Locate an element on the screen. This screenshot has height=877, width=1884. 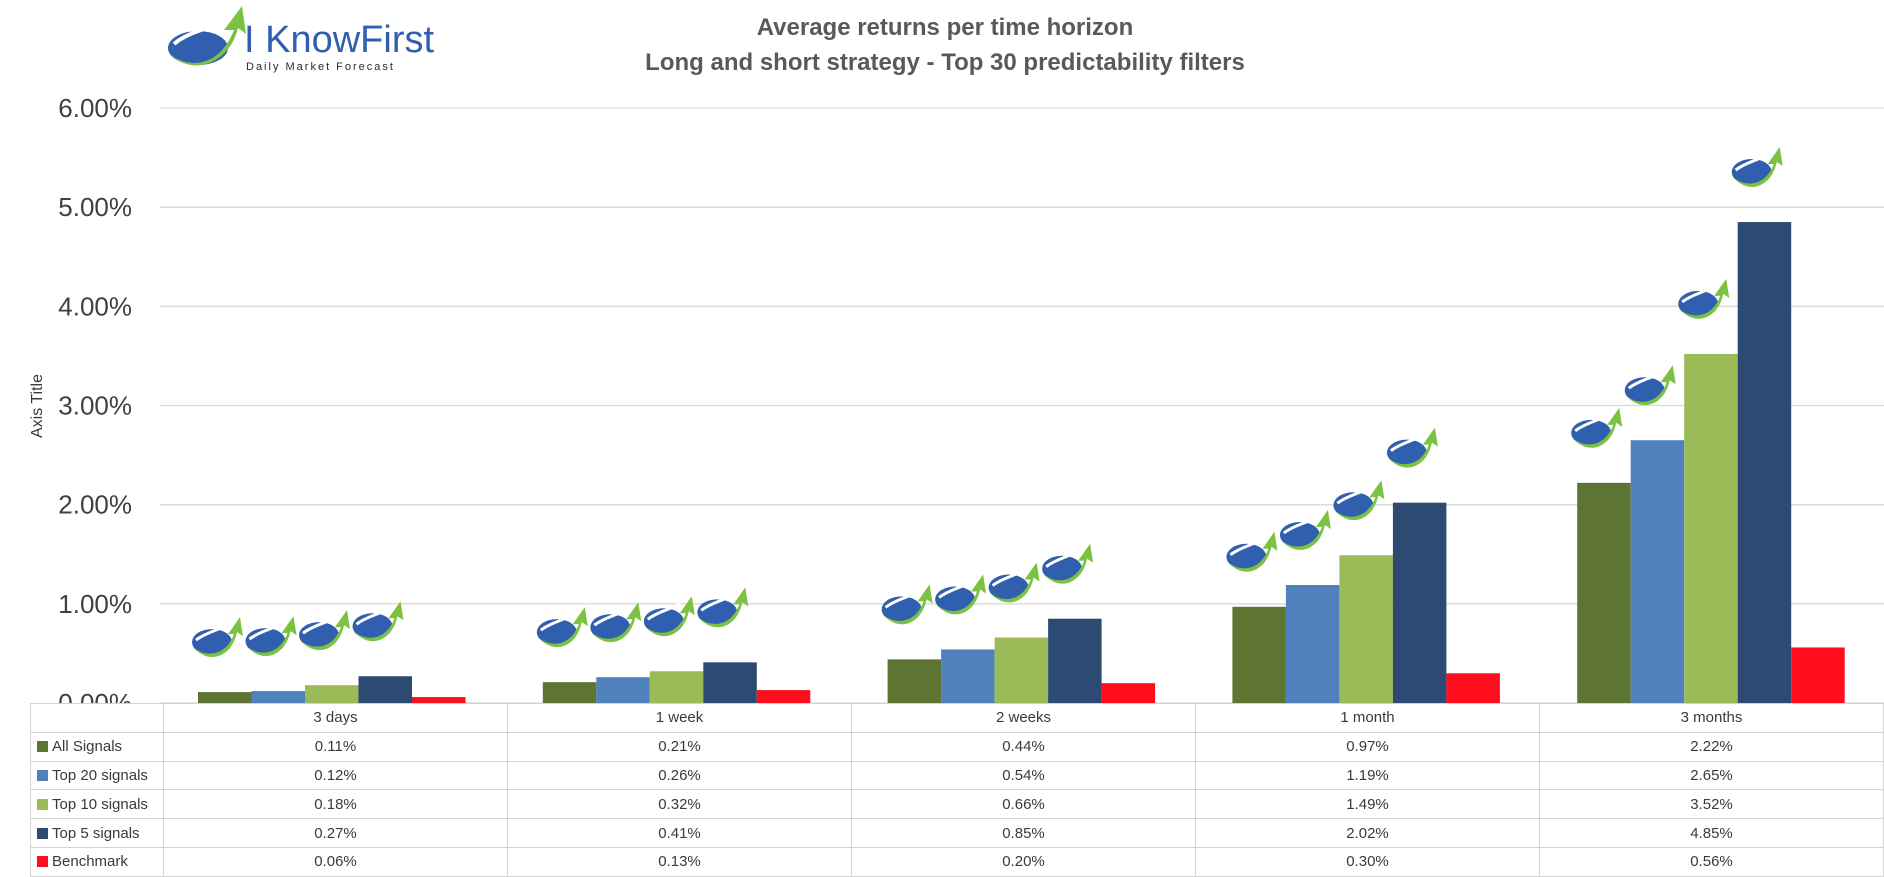
y-tick-label: 5.00% is located at coordinates (95, 207).